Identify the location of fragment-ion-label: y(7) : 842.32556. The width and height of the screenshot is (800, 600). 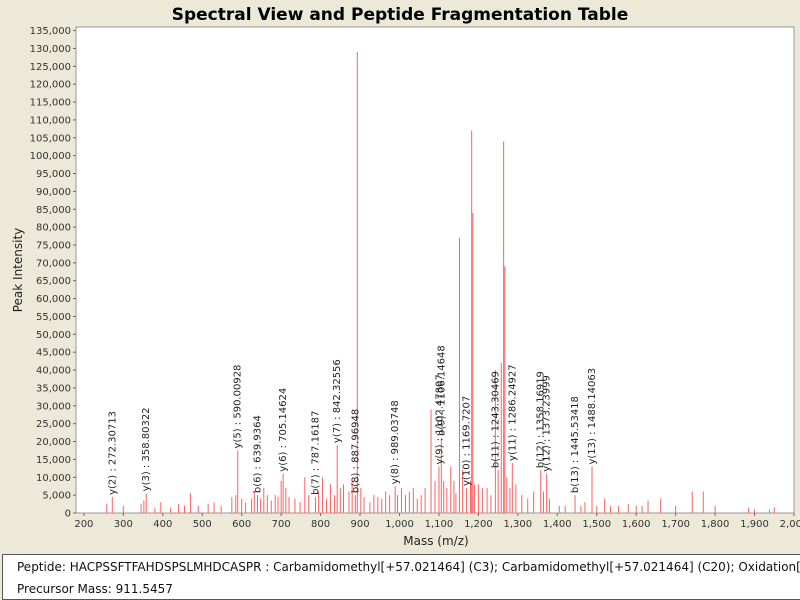
(337, 401).